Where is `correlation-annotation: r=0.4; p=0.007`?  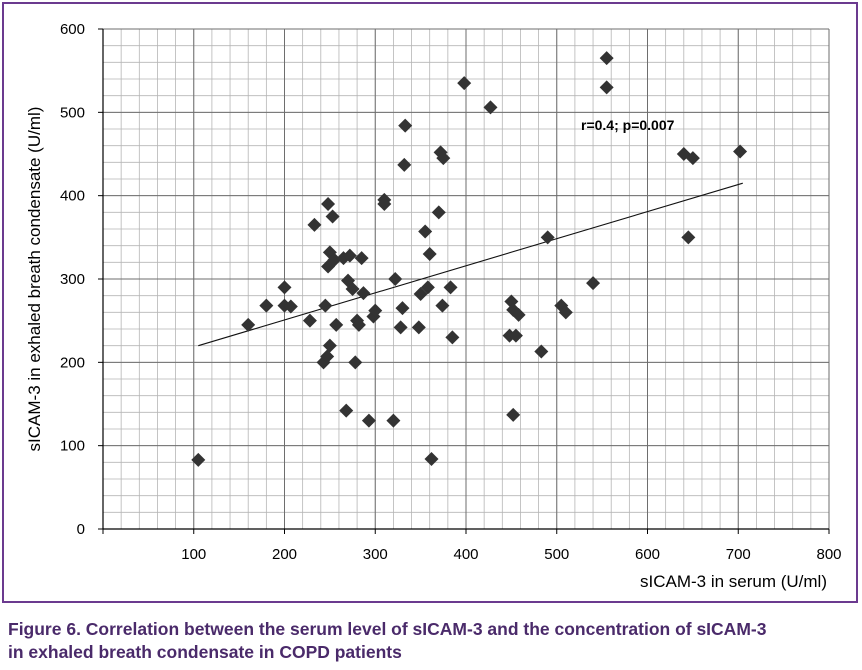 correlation-annotation: r=0.4; p=0.007 is located at coordinates (628, 125).